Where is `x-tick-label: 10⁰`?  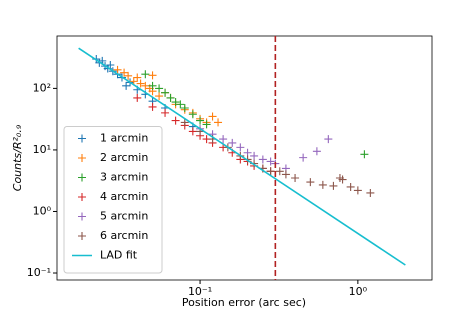 x-tick-label: 10⁰ is located at coordinates (358, 291).